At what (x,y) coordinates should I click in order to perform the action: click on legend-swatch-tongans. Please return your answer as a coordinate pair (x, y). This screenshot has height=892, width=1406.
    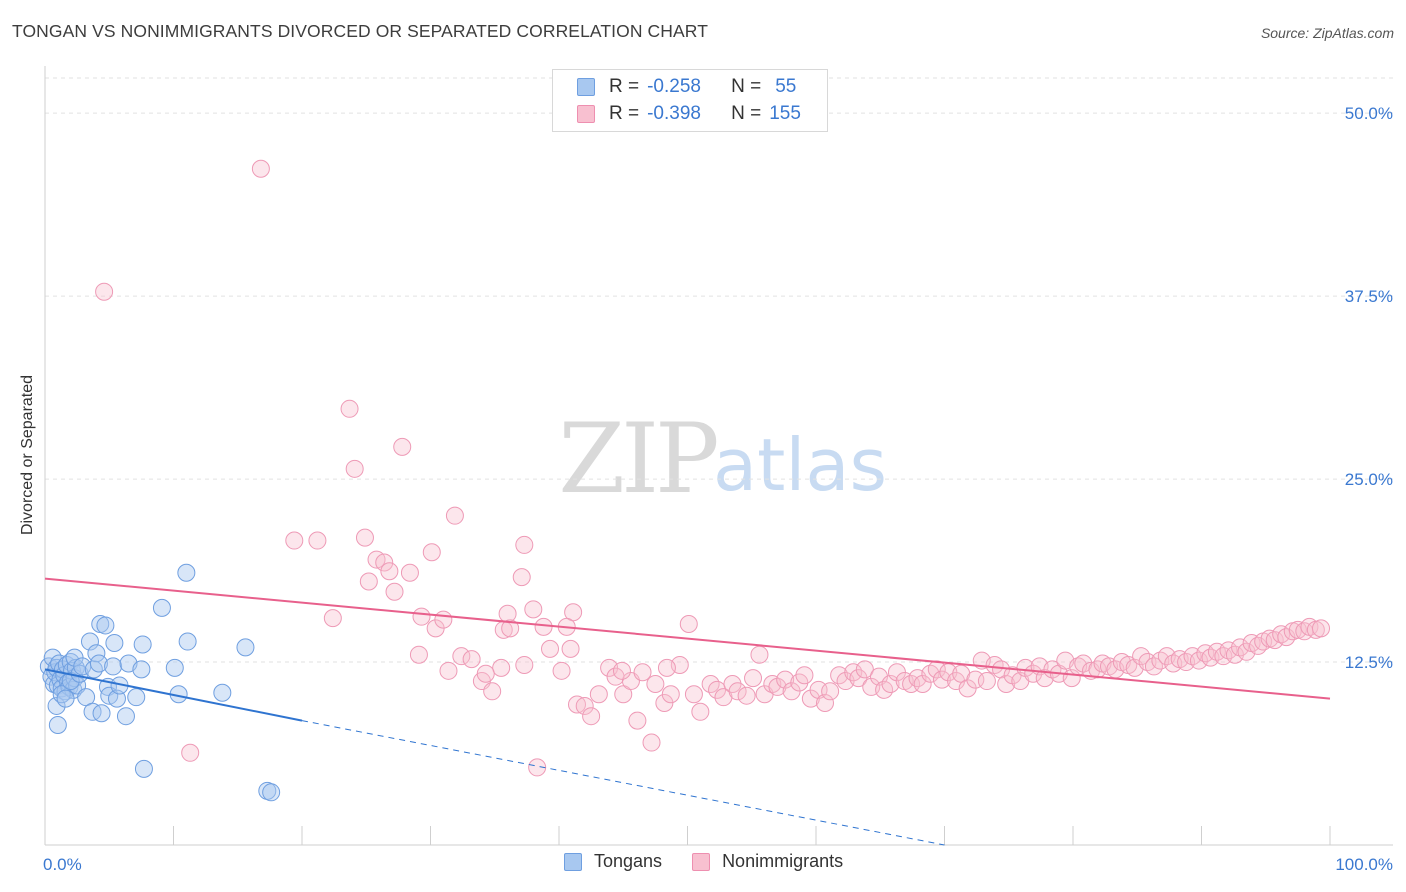
    Looking at the image, I should click on (586, 87).